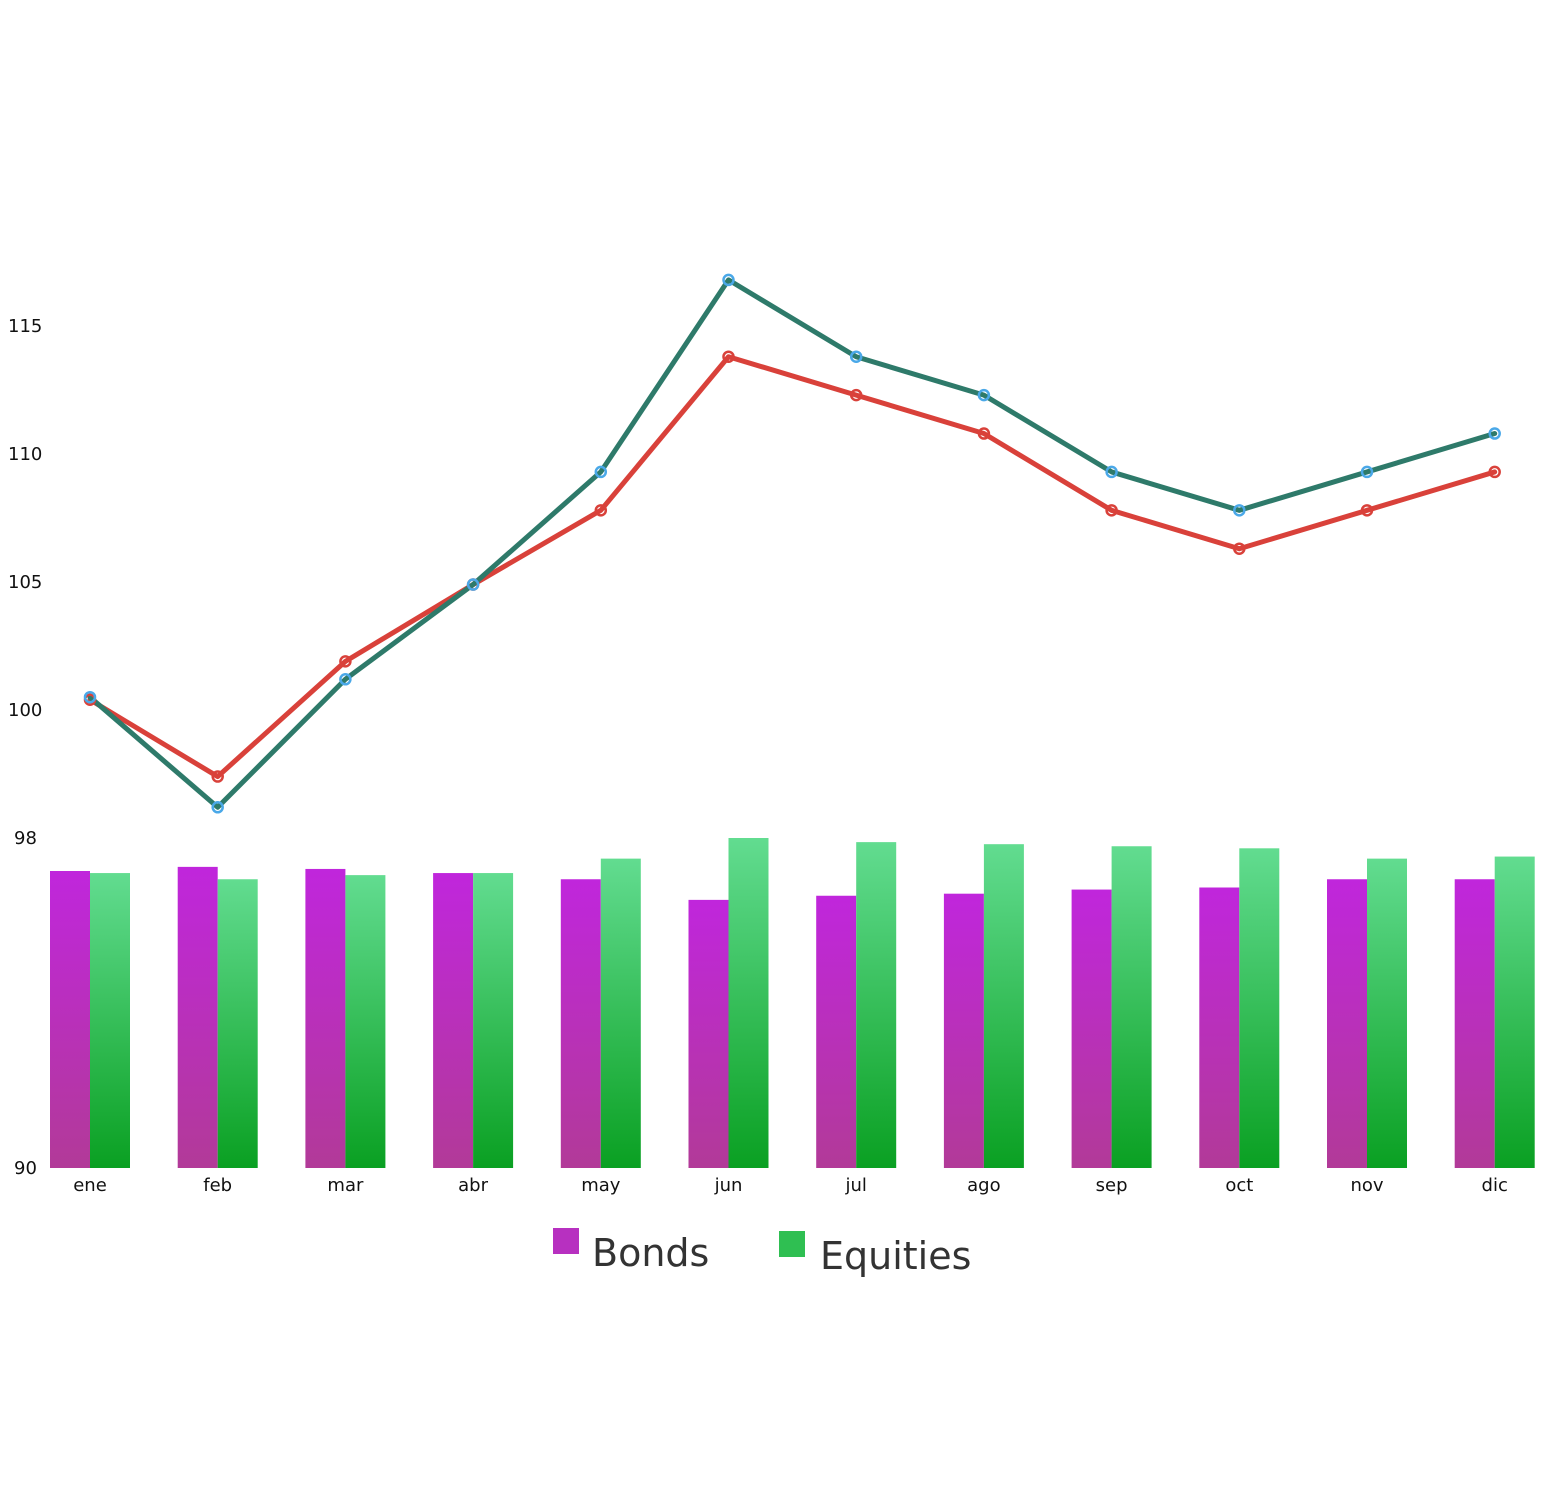 This screenshot has width=1554, height=1495. I want to click on line-y-tick-105: 105, so click(25, 582).